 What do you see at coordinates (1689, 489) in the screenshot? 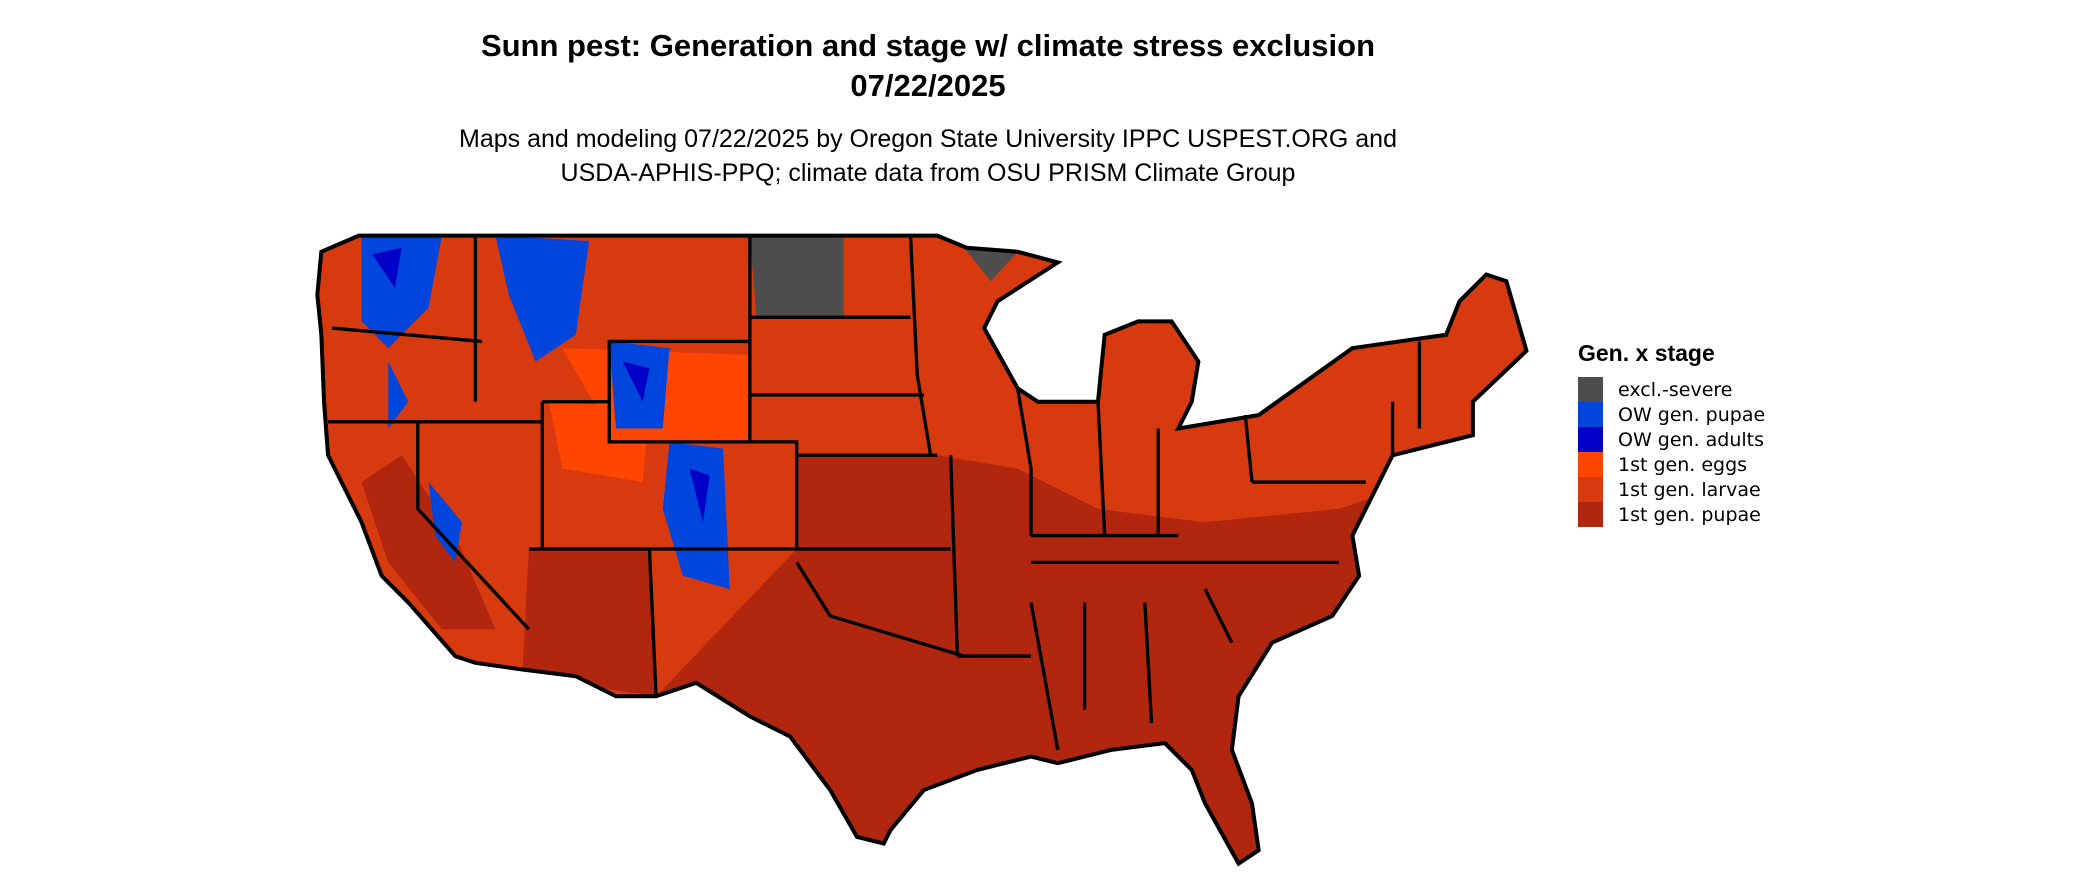
I see `legend-label: 1st gen. larvae` at bounding box center [1689, 489].